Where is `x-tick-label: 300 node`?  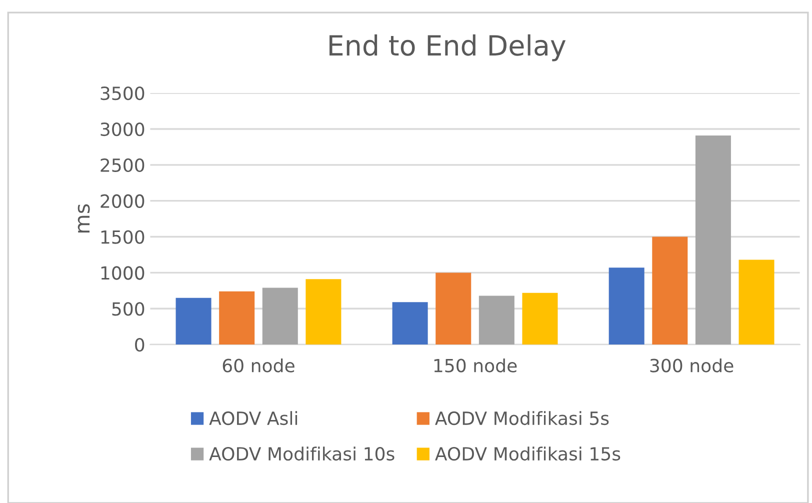
x-tick-label: 300 node is located at coordinates (692, 365).